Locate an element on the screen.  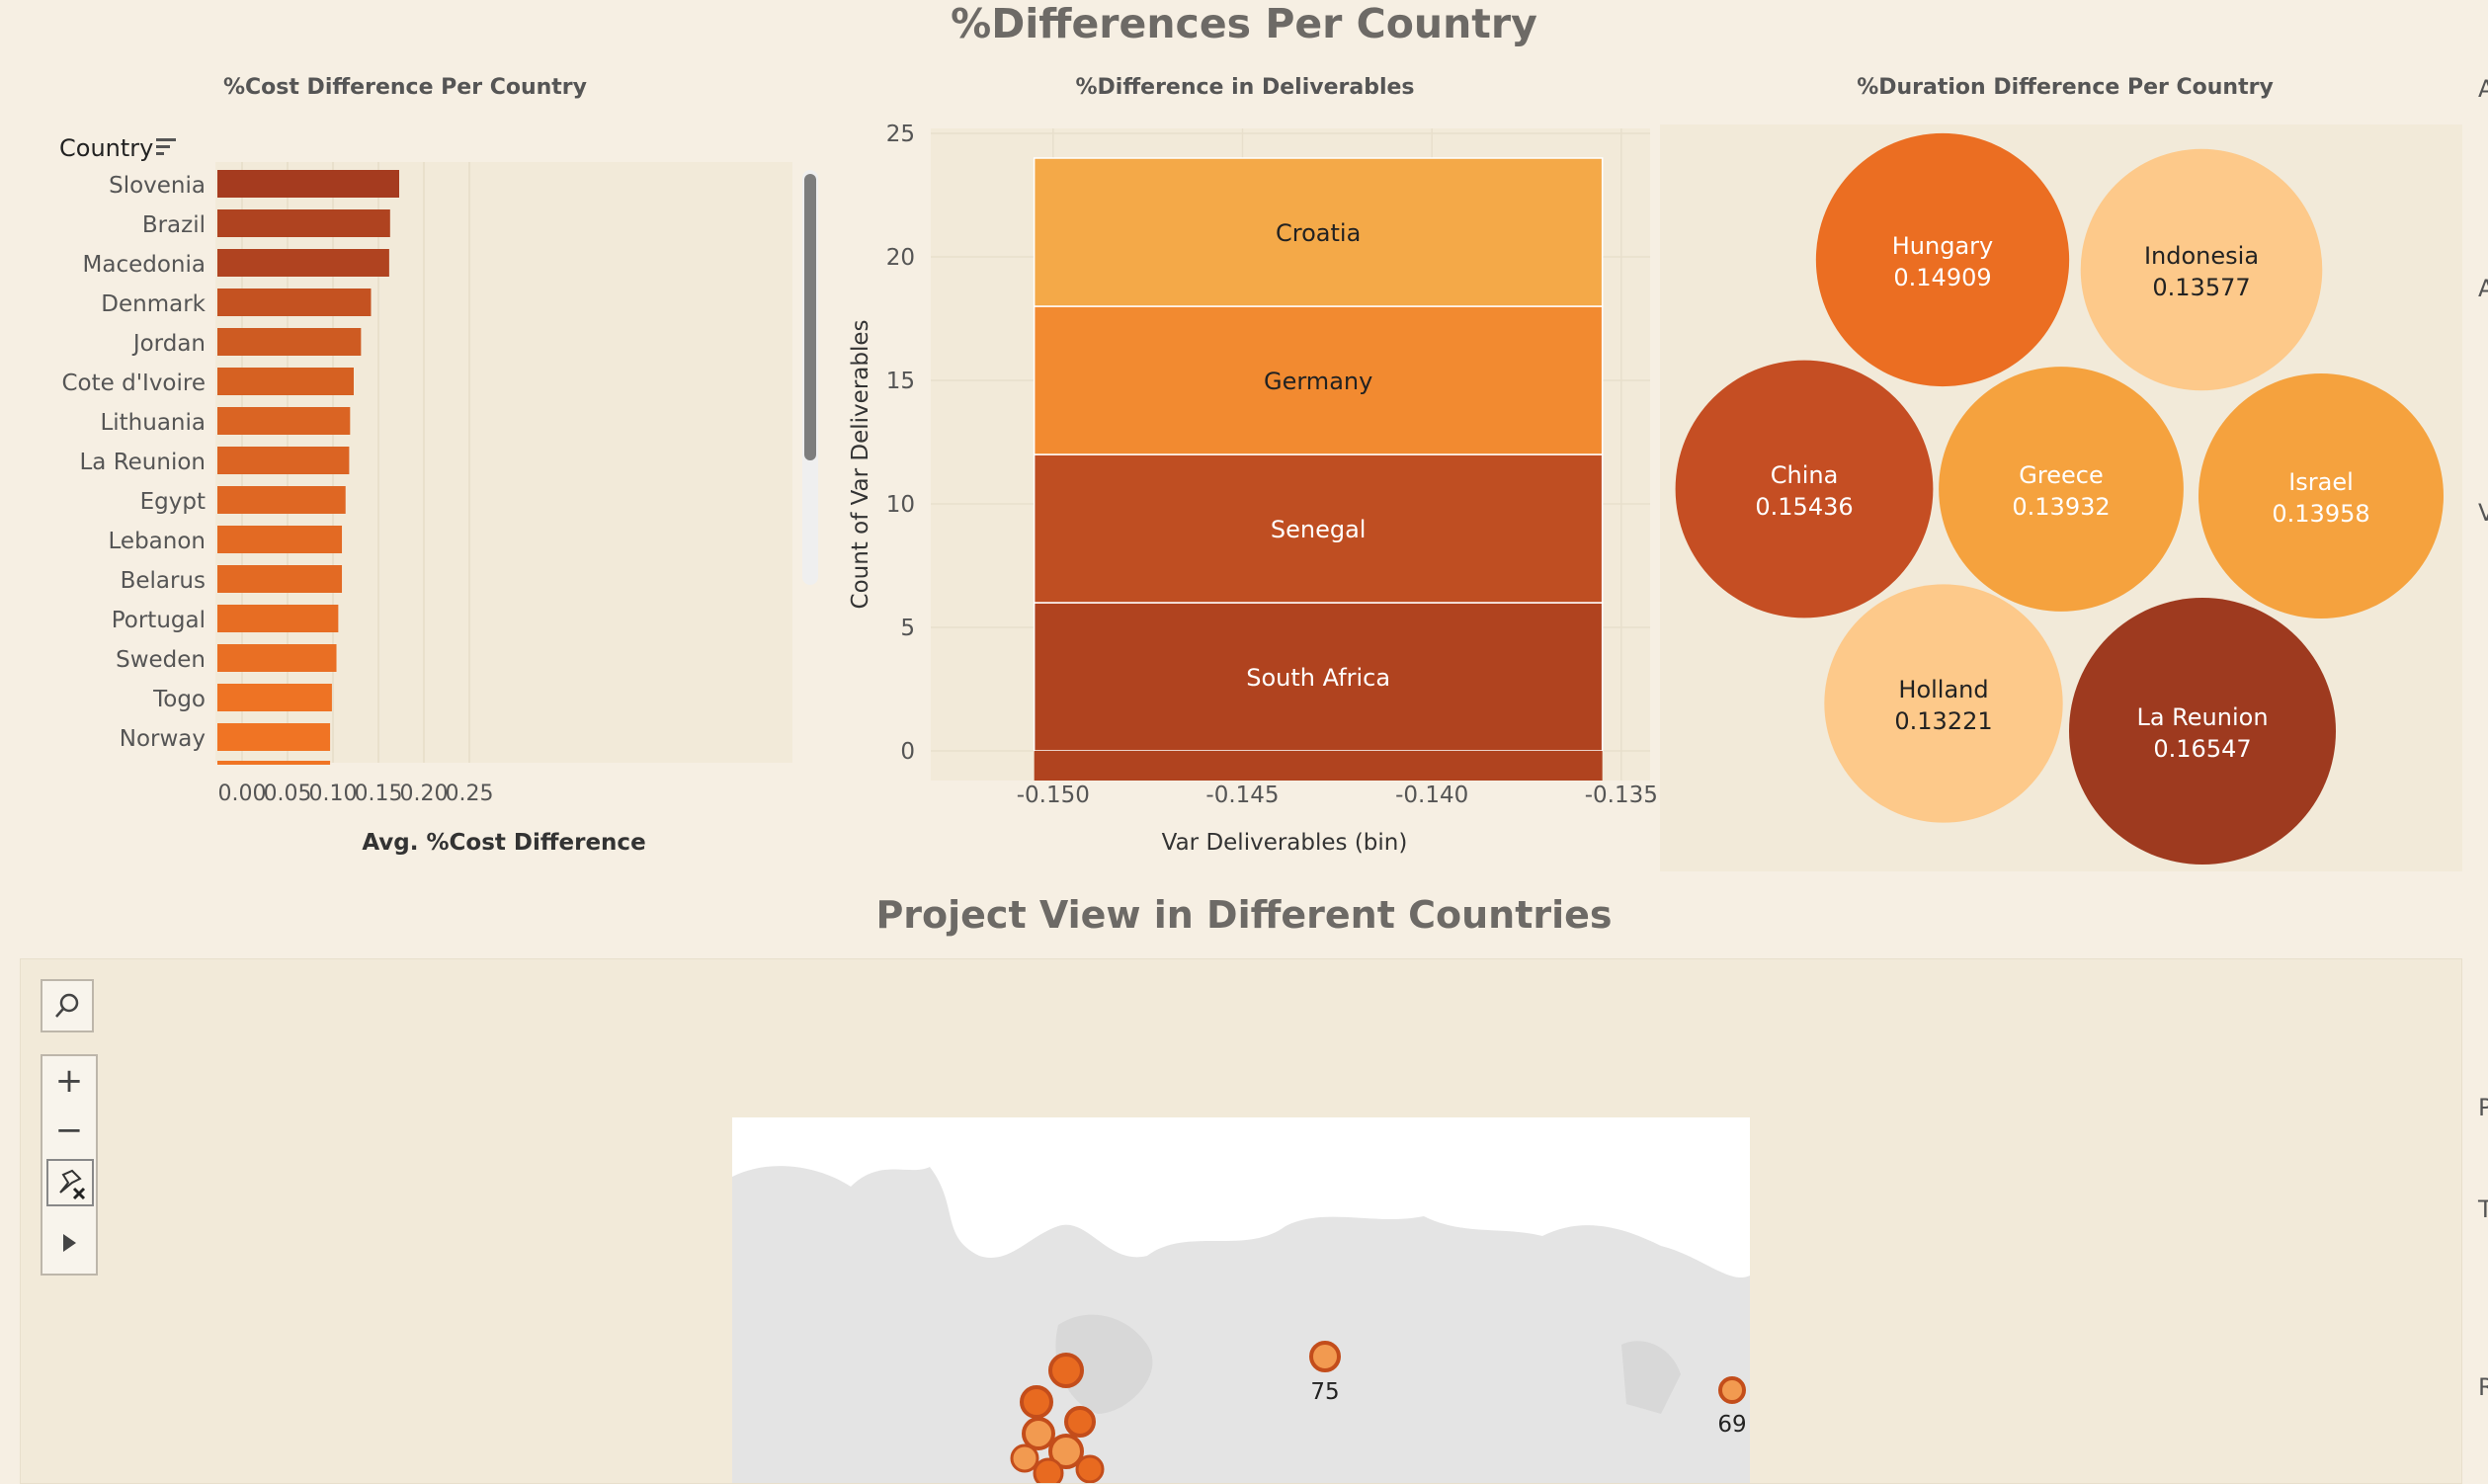
cost-chart-title: %Cost Difference Per Country is located at coordinates (405, 87).